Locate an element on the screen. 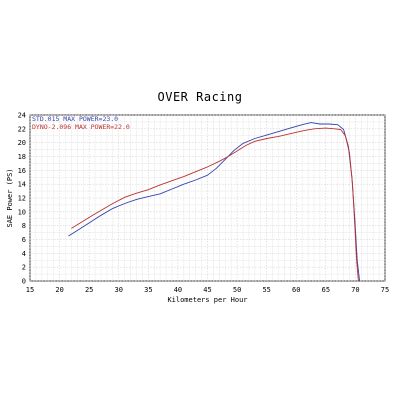  x-axis-label: Kilometers per Hour is located at coordinates (207, 300).